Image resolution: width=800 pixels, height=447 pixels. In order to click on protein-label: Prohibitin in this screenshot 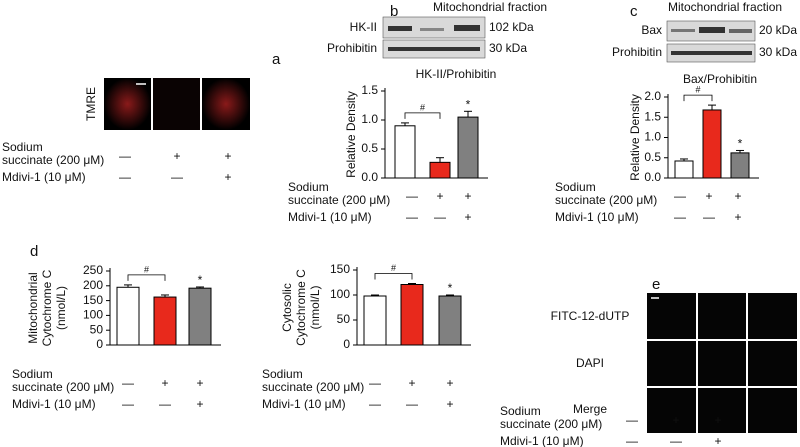, I will do `click(637, 52)`.